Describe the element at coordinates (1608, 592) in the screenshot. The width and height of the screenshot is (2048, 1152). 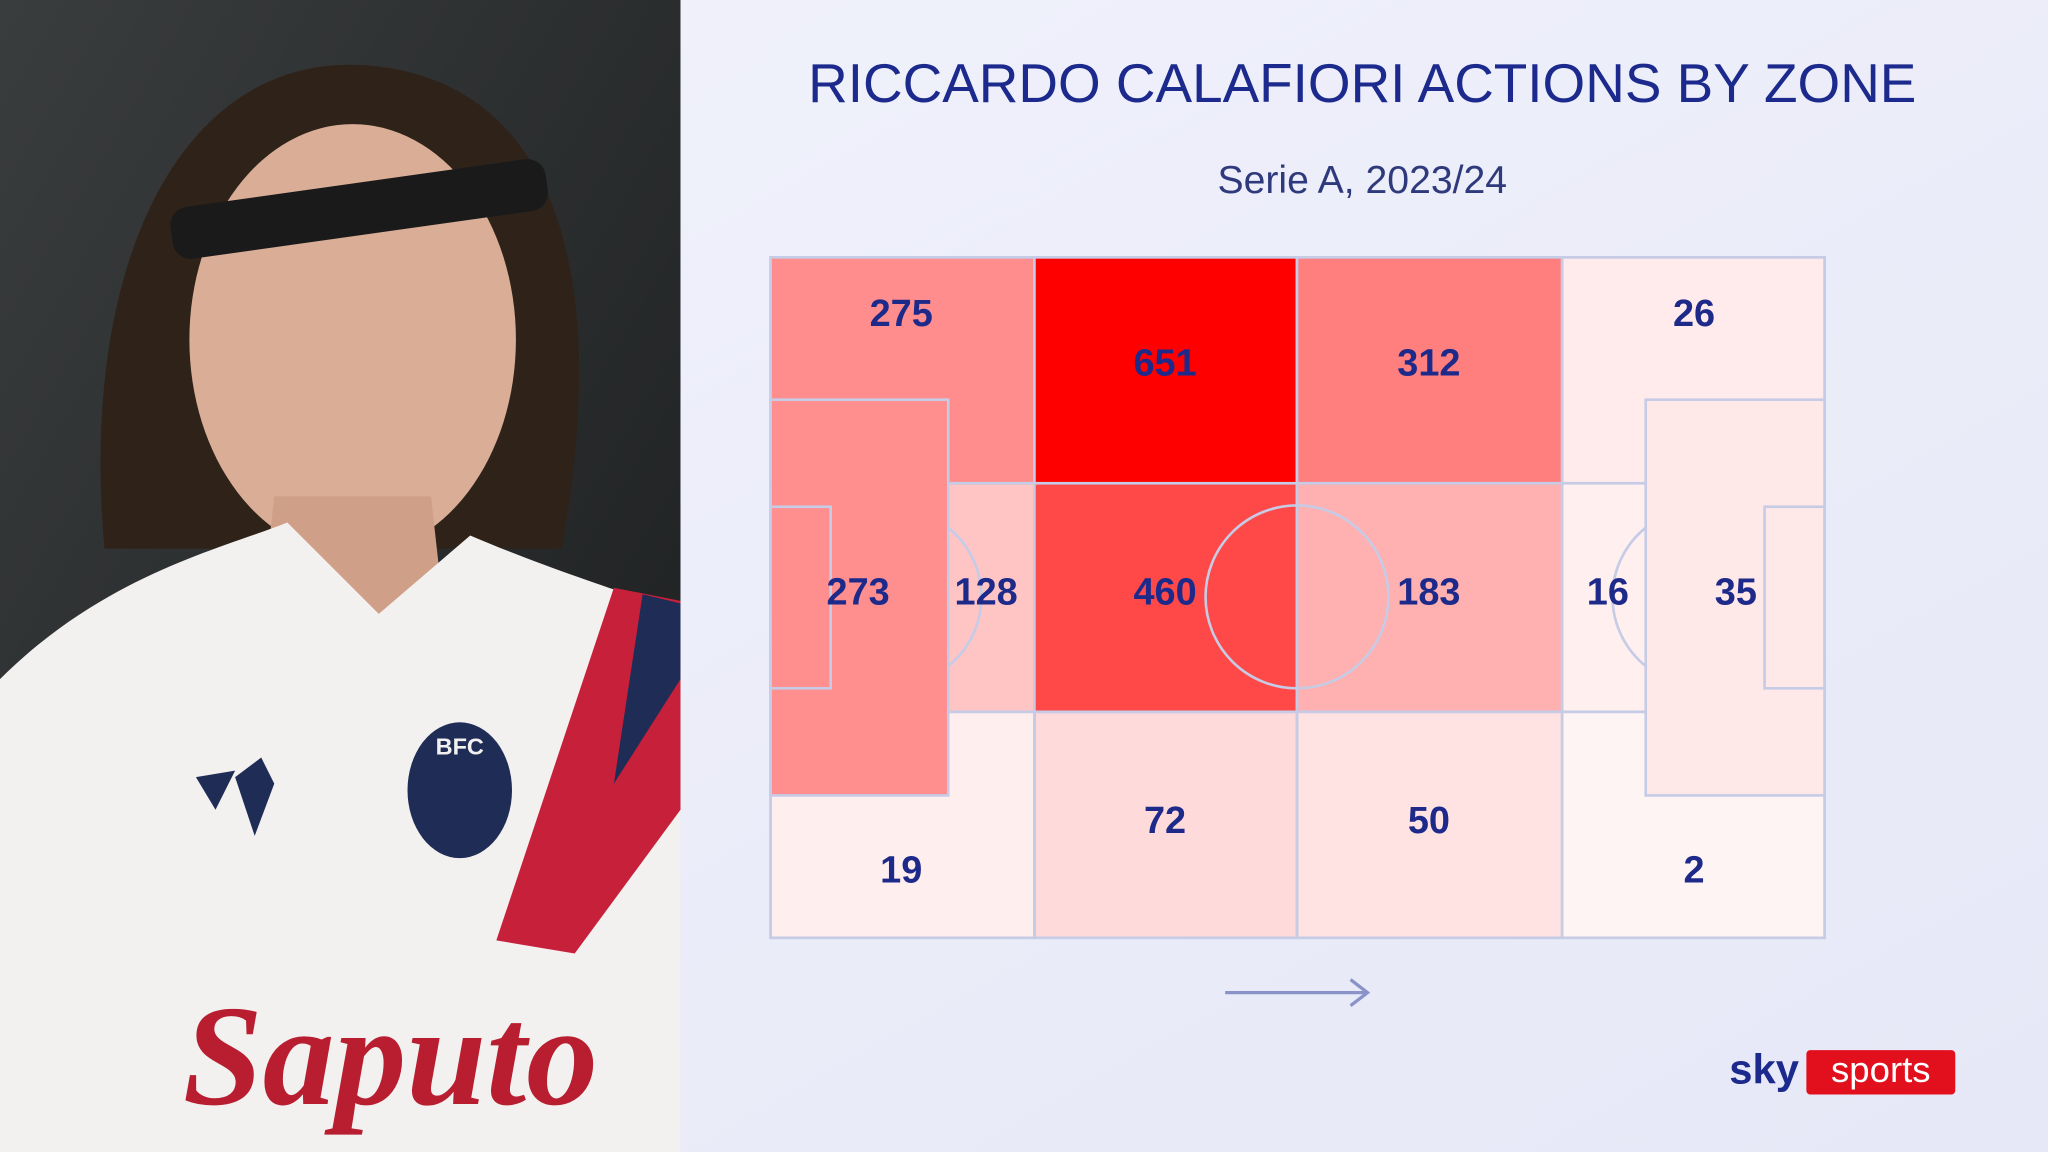
I see `zone-label: 16` at that location.